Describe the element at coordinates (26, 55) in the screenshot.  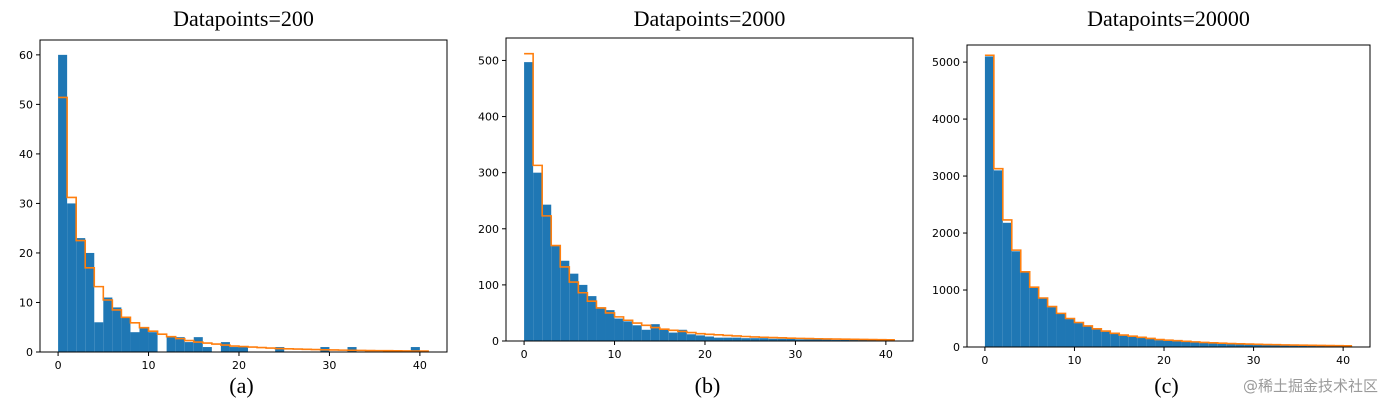
I see `y-tick-label: 60` at that location.